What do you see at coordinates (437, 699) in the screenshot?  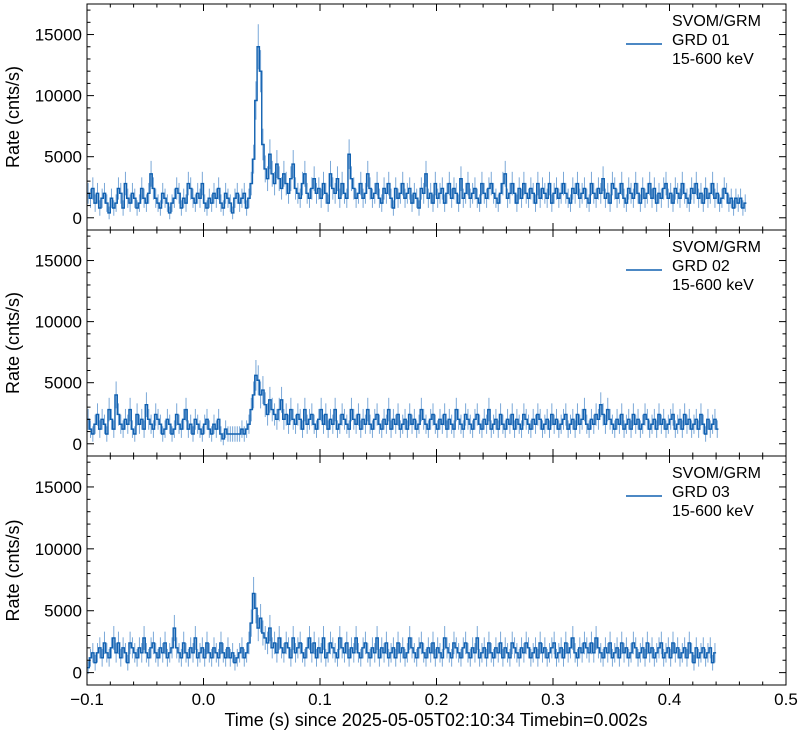 I see `x-tick-label: 0.2` at bounding box center [437, 699].